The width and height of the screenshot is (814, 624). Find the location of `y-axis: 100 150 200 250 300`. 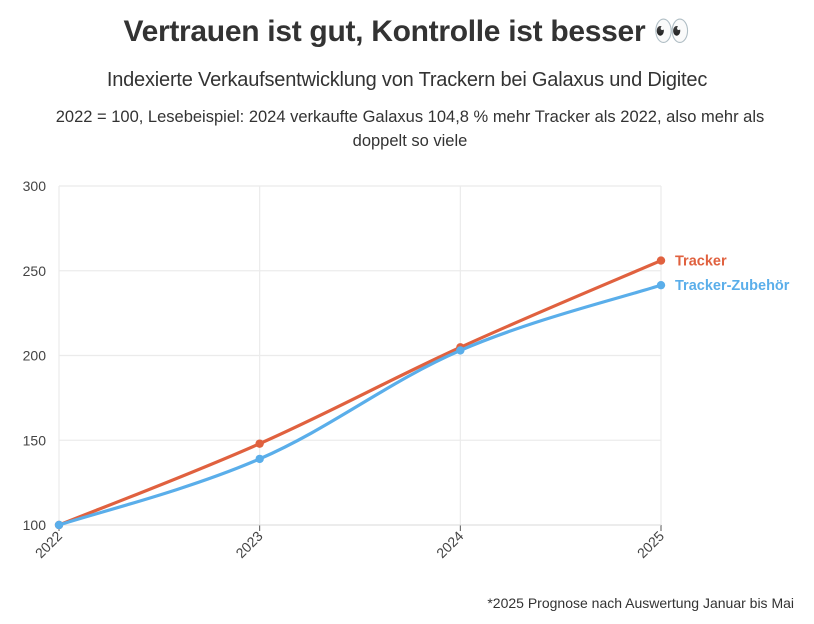

y-axis: 100 150 200 250 300 is located at coordinates (35, 355).